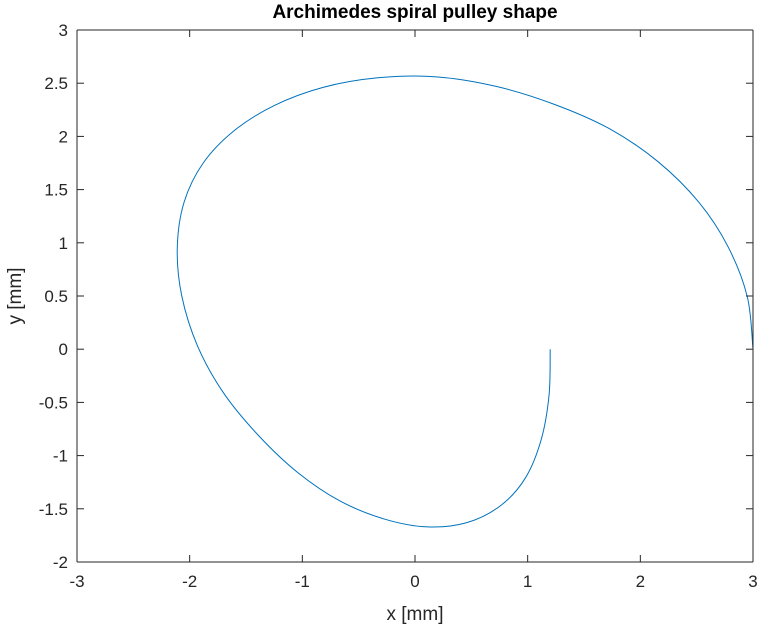  What do you see at coordinates (414, 581) in the screenshot?
I see `x-tick-label: 0` at bounding box center [414, 581].